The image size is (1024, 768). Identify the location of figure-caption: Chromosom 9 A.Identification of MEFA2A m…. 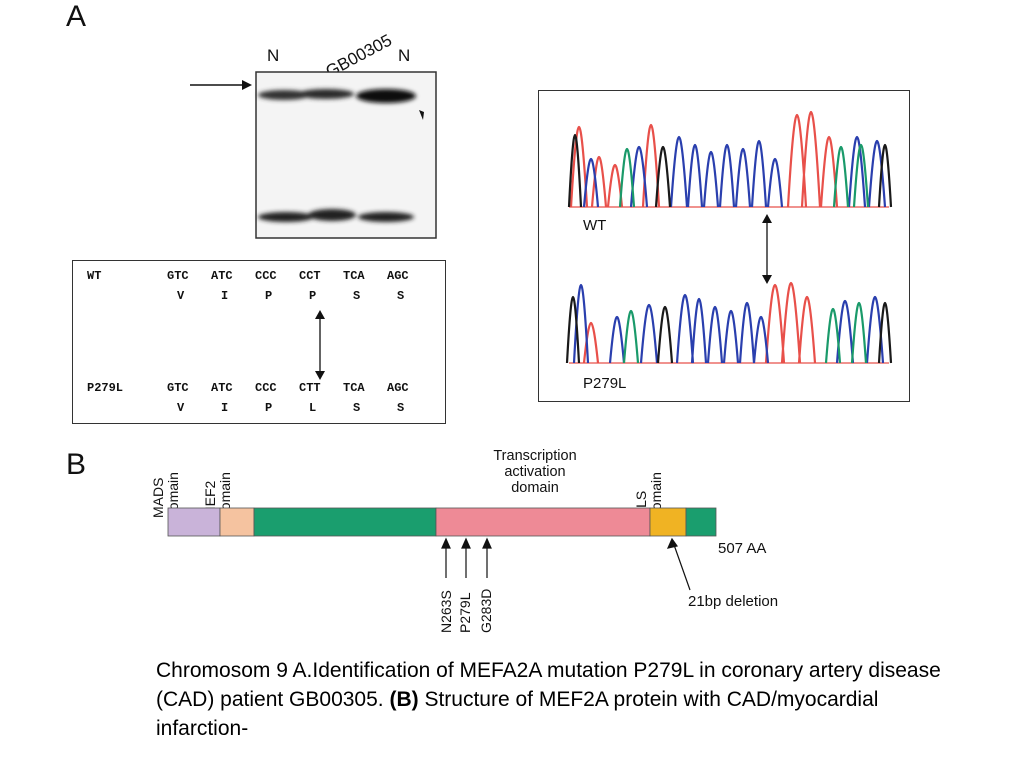
(566, 699).